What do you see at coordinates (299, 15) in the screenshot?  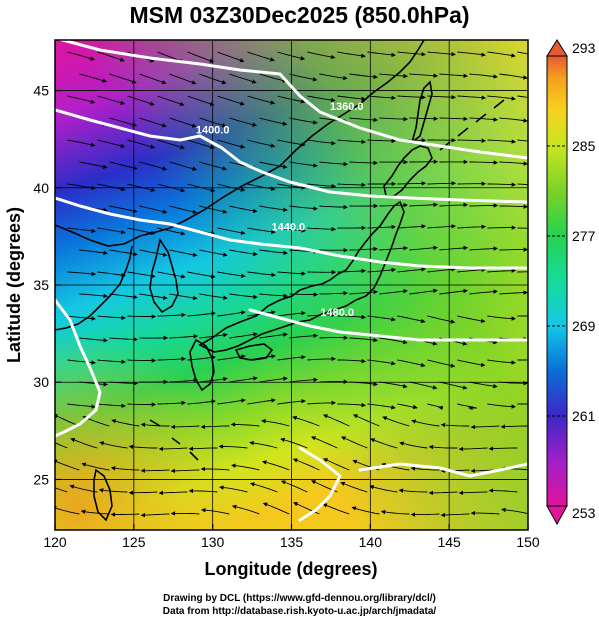 I see `map-title: MSM 03Z30Dec2025 (850.0hPa)` at bounding box center [299, 15].